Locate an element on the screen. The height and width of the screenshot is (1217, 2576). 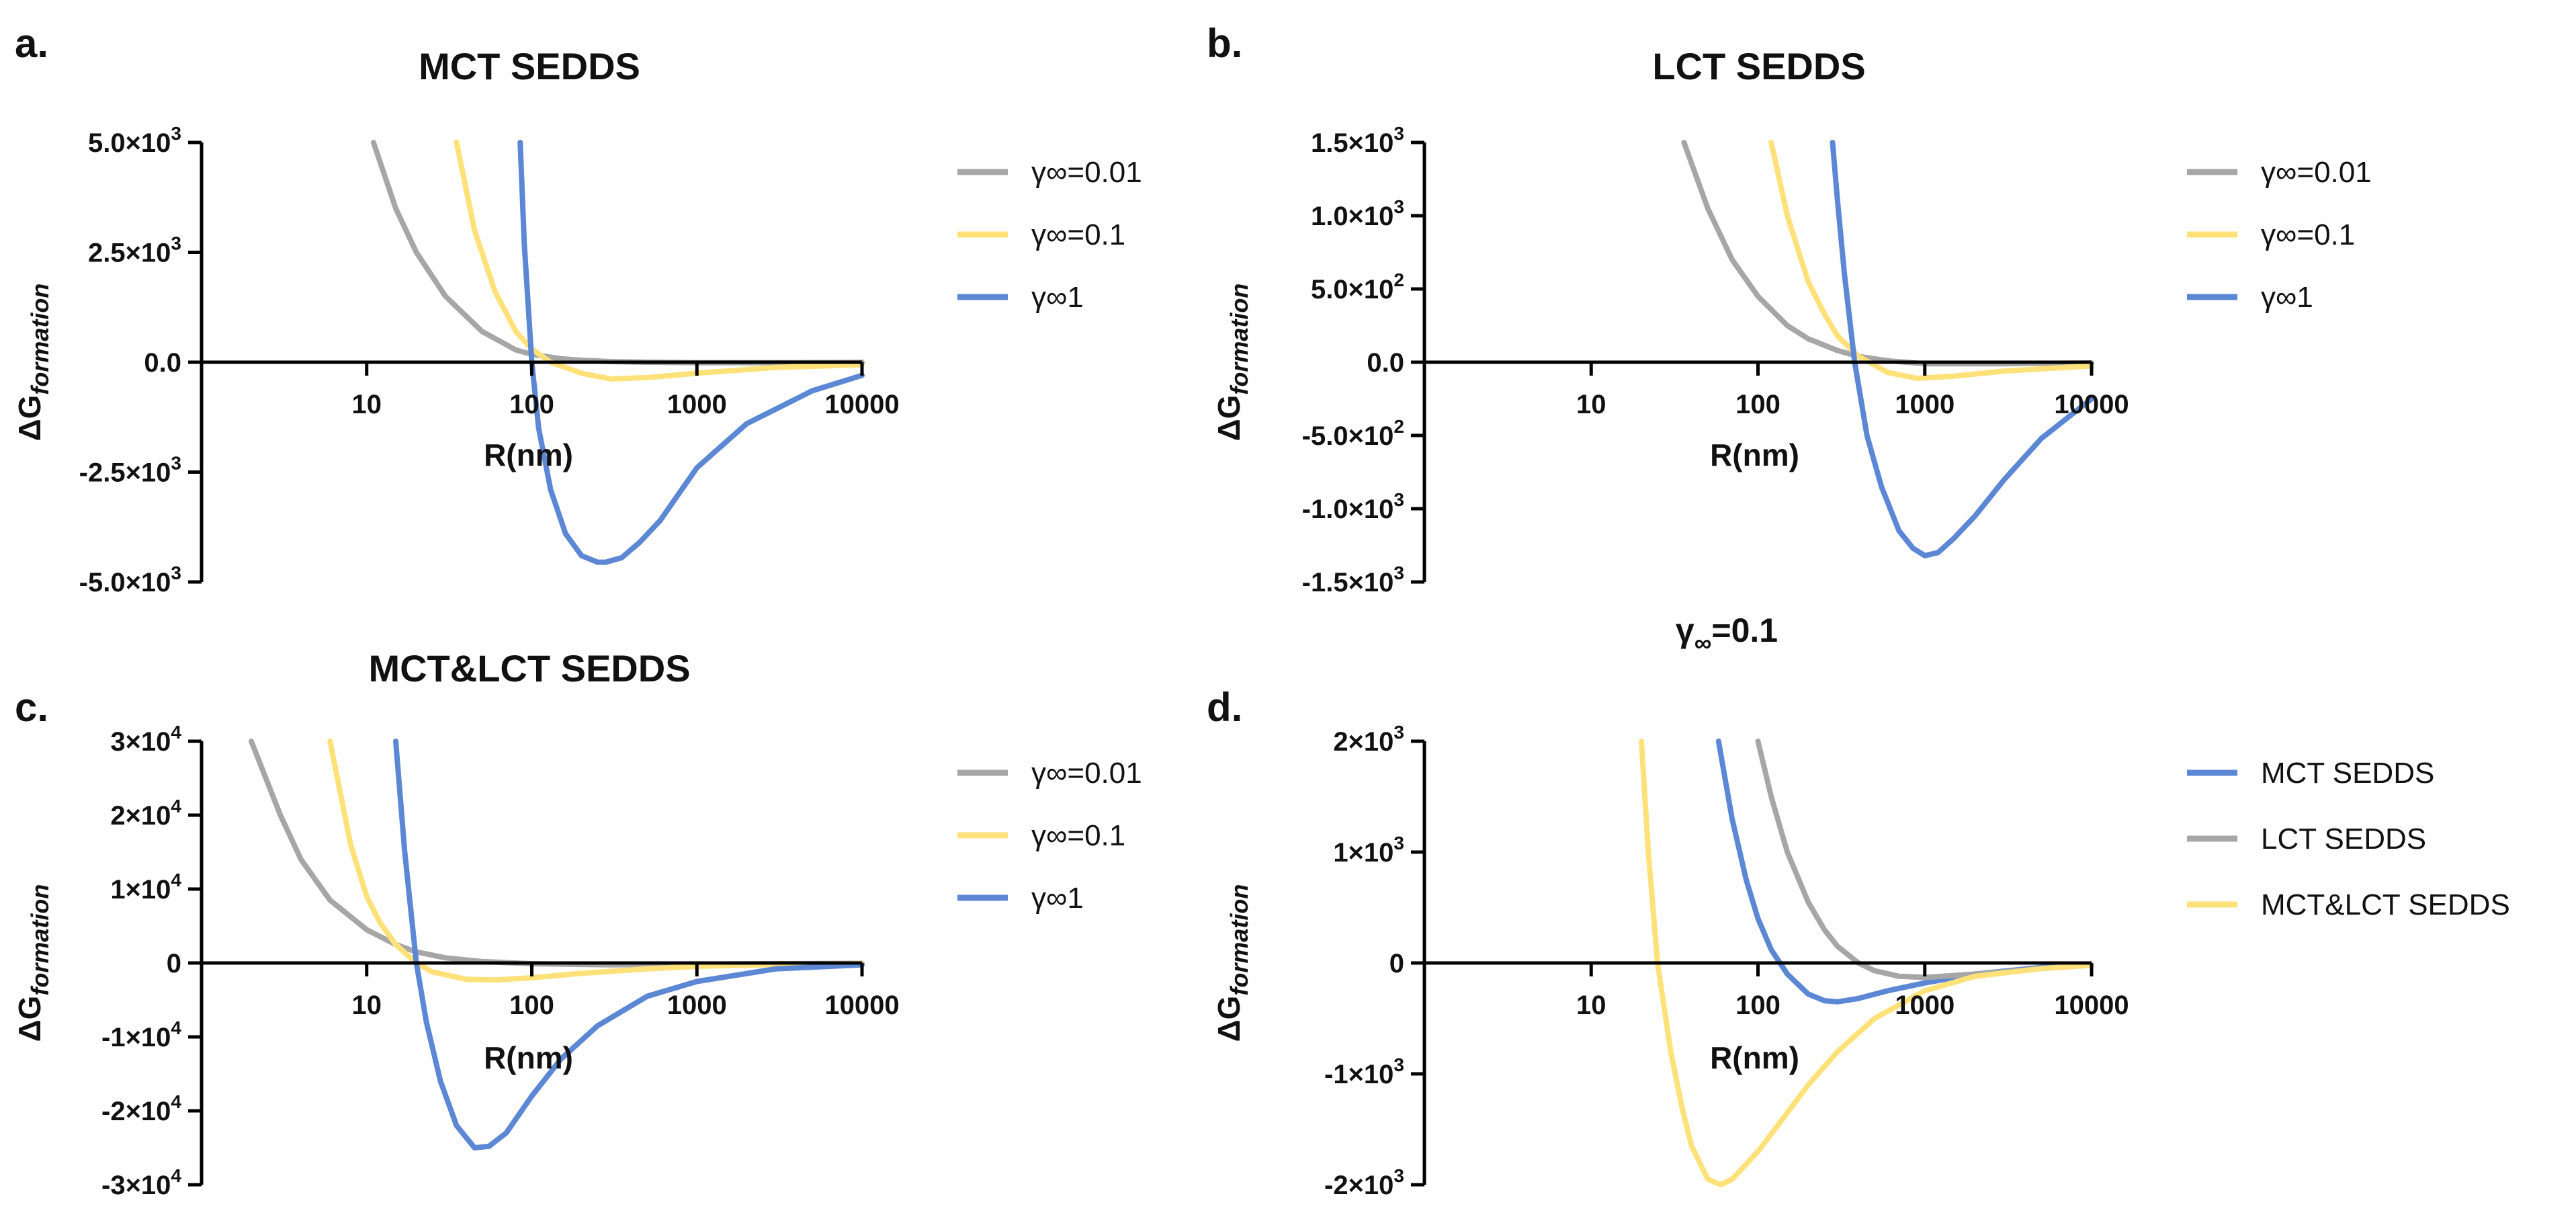
y-tick-label-c-2: 1×10⁴ is located at coordinates (145, 887).